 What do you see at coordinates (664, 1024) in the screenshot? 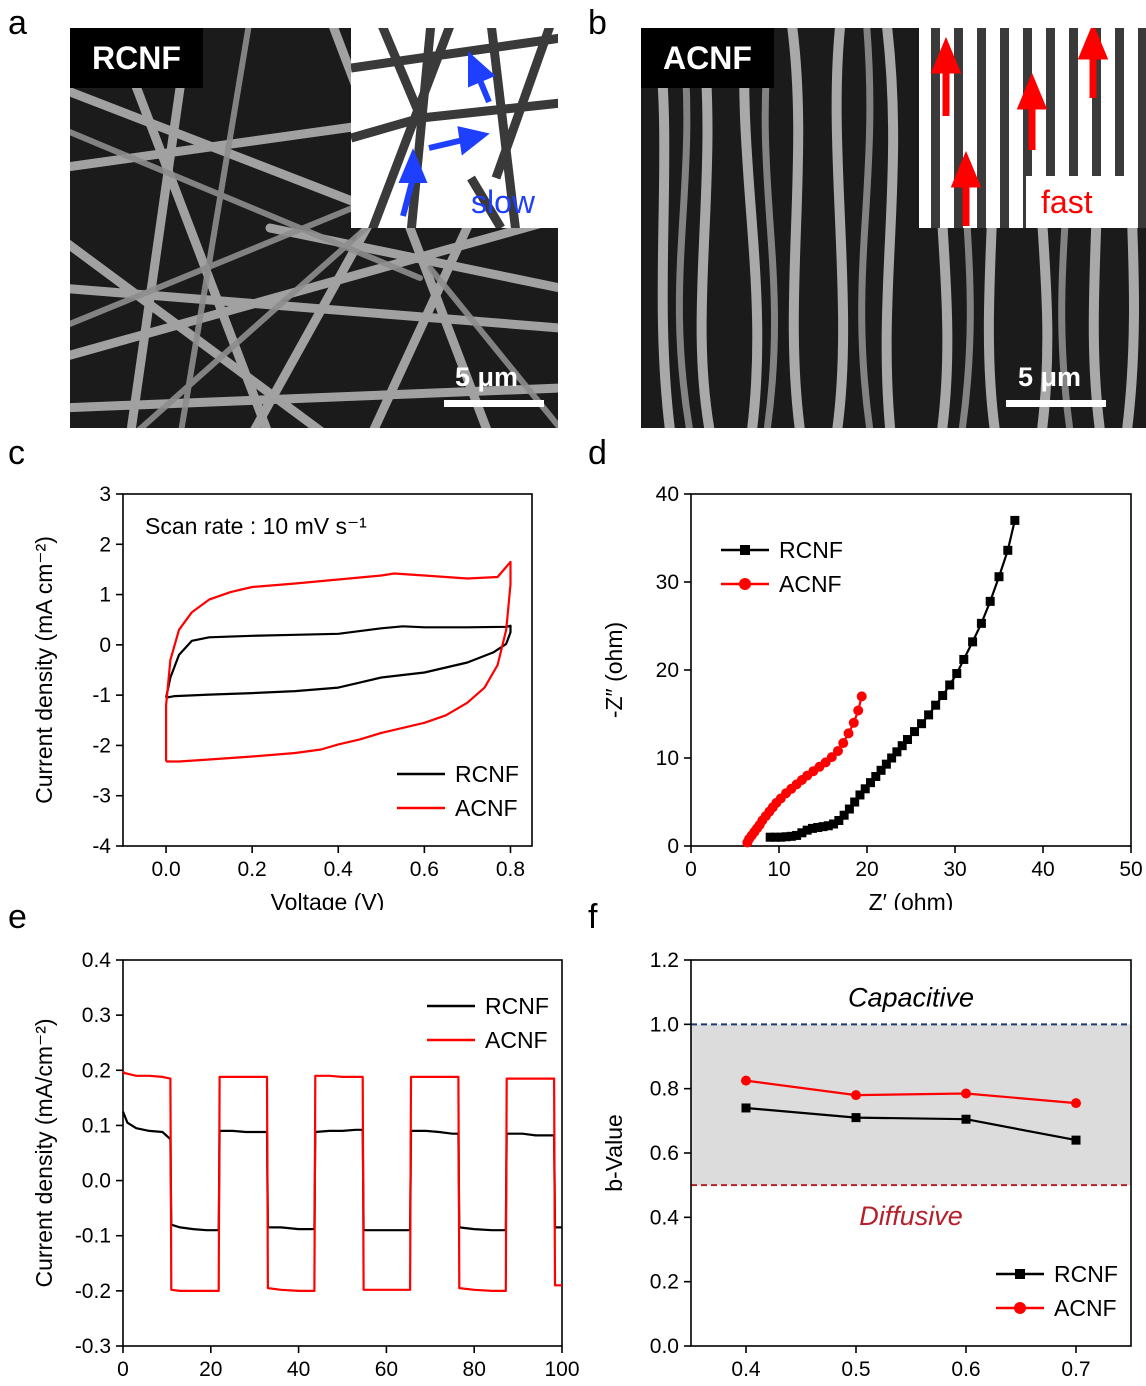
I see `y-tick-label: 1.0` at bounding box center [664, 1024].